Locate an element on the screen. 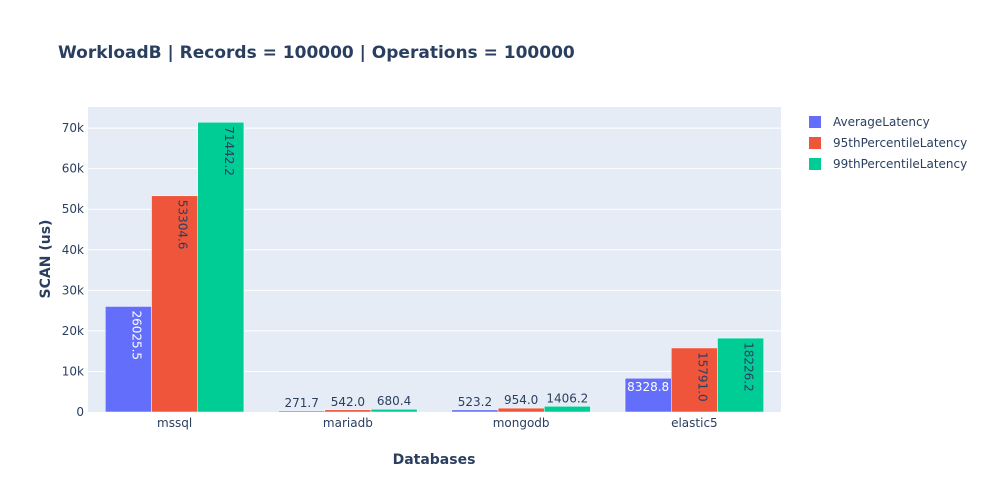 This screenshot has width=1000, height=500. x-tick-label: mssql is located at coordinates (174, 423).